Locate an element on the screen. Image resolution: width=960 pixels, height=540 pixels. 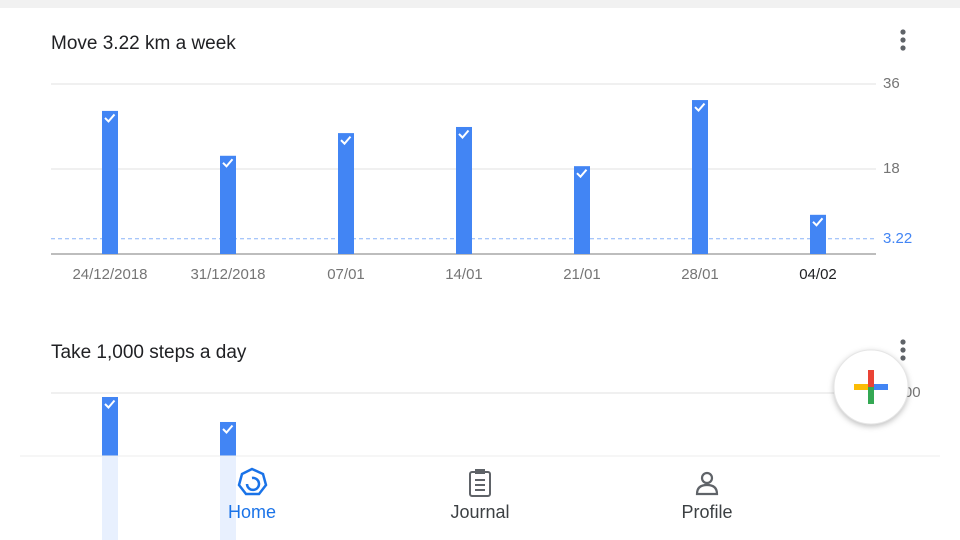
nav-label: Home is located at coordinates (252, 512).